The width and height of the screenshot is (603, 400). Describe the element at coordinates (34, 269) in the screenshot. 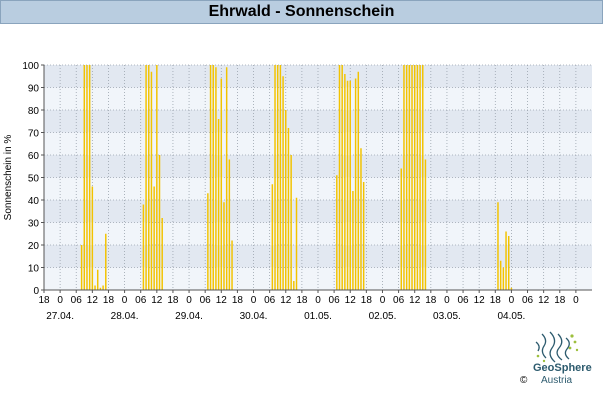

I see `y-tick-label: 10` at that location.